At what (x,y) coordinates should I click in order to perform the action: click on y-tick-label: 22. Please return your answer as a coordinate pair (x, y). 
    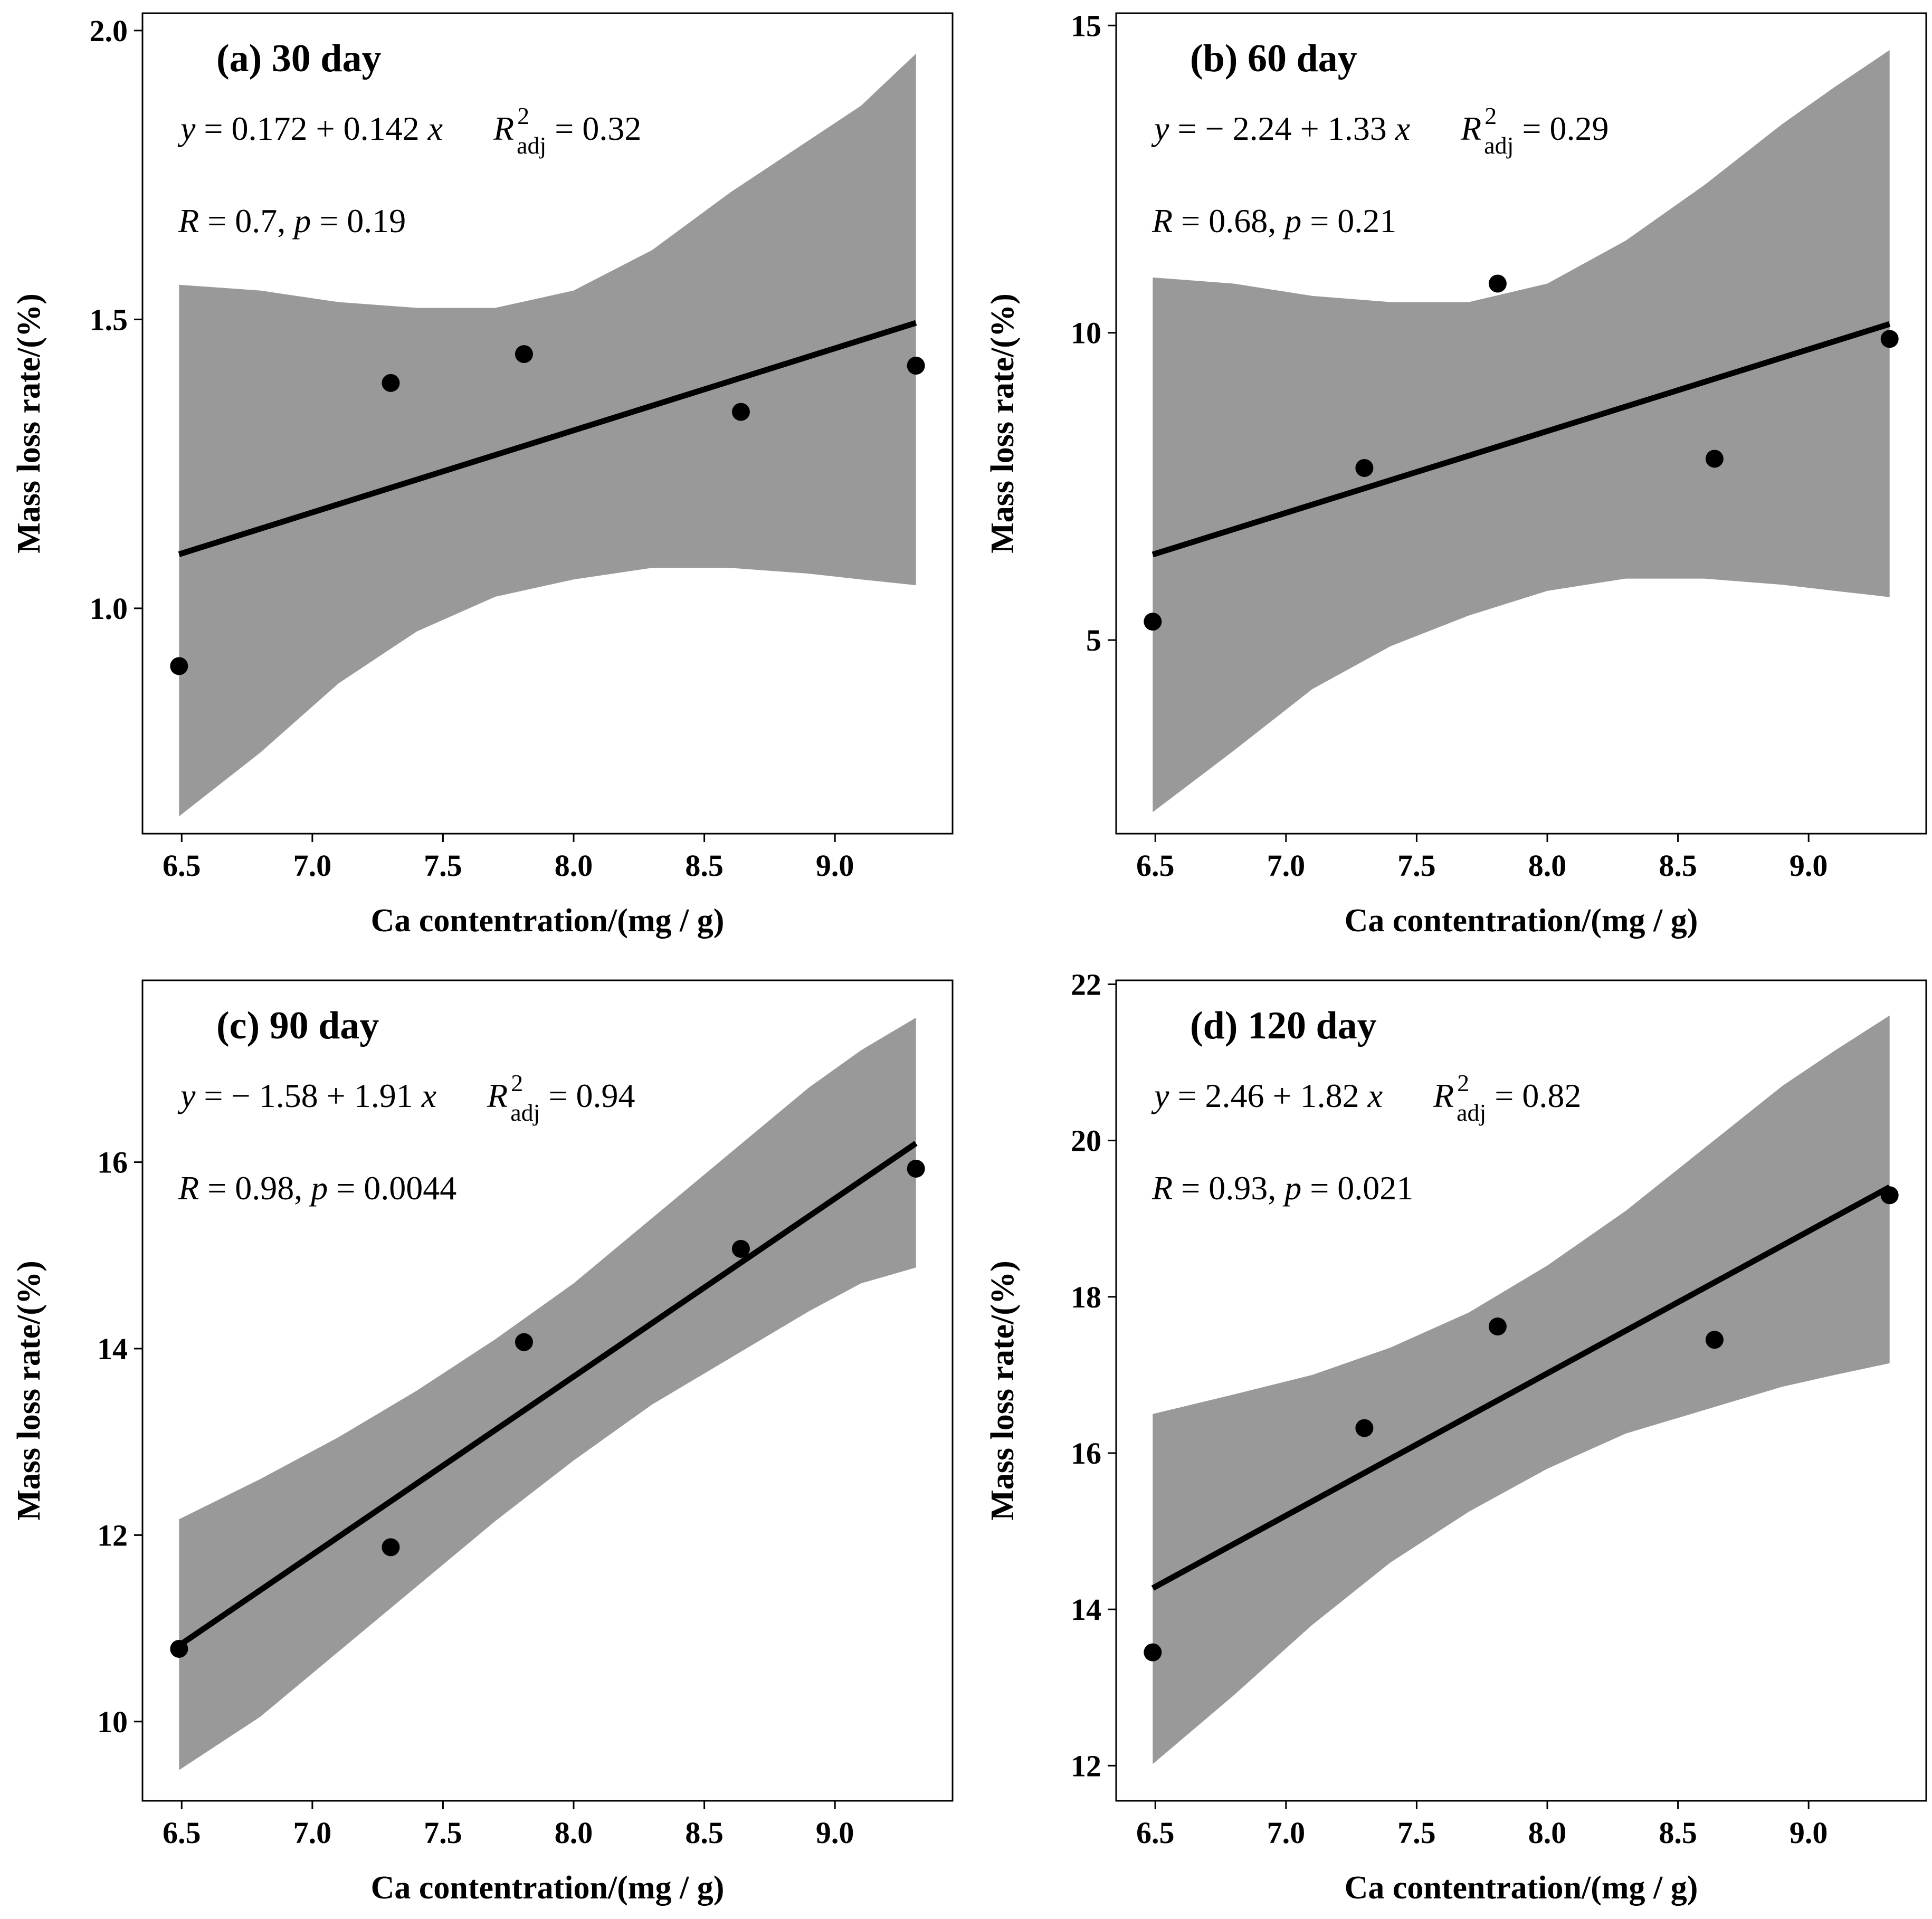
    Looking at the image, I should click on (1086, 984).